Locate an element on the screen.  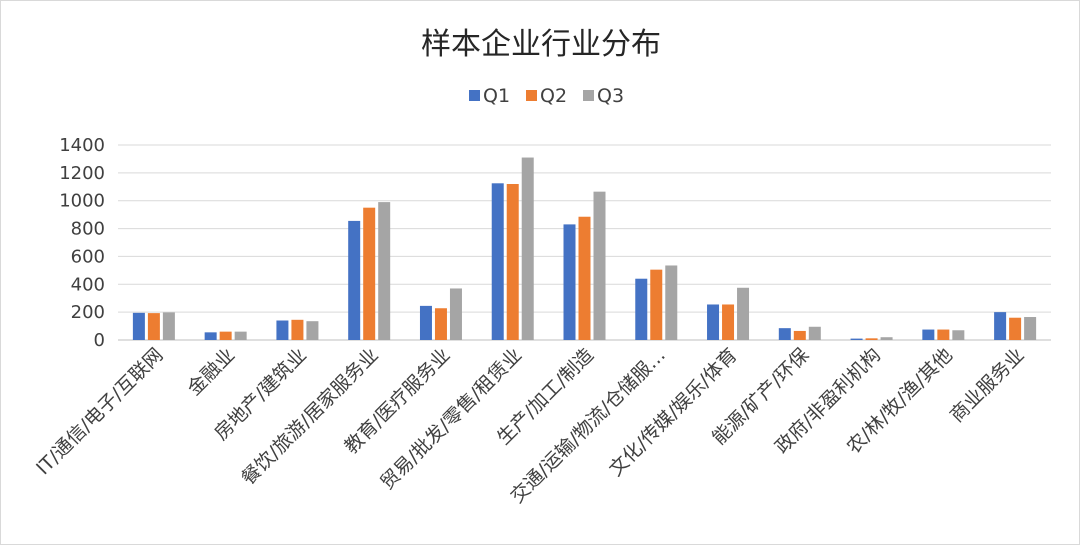
y-tick-label: 1400 is located at coordinates (82, 145).